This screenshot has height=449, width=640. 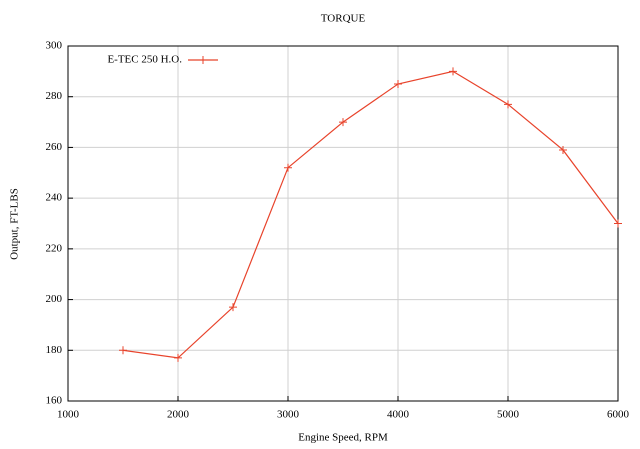 What do you see at coordinates (54, 96) in the screenshot?
I see `y-tick-label: 280` at bounding box center [54, 96].